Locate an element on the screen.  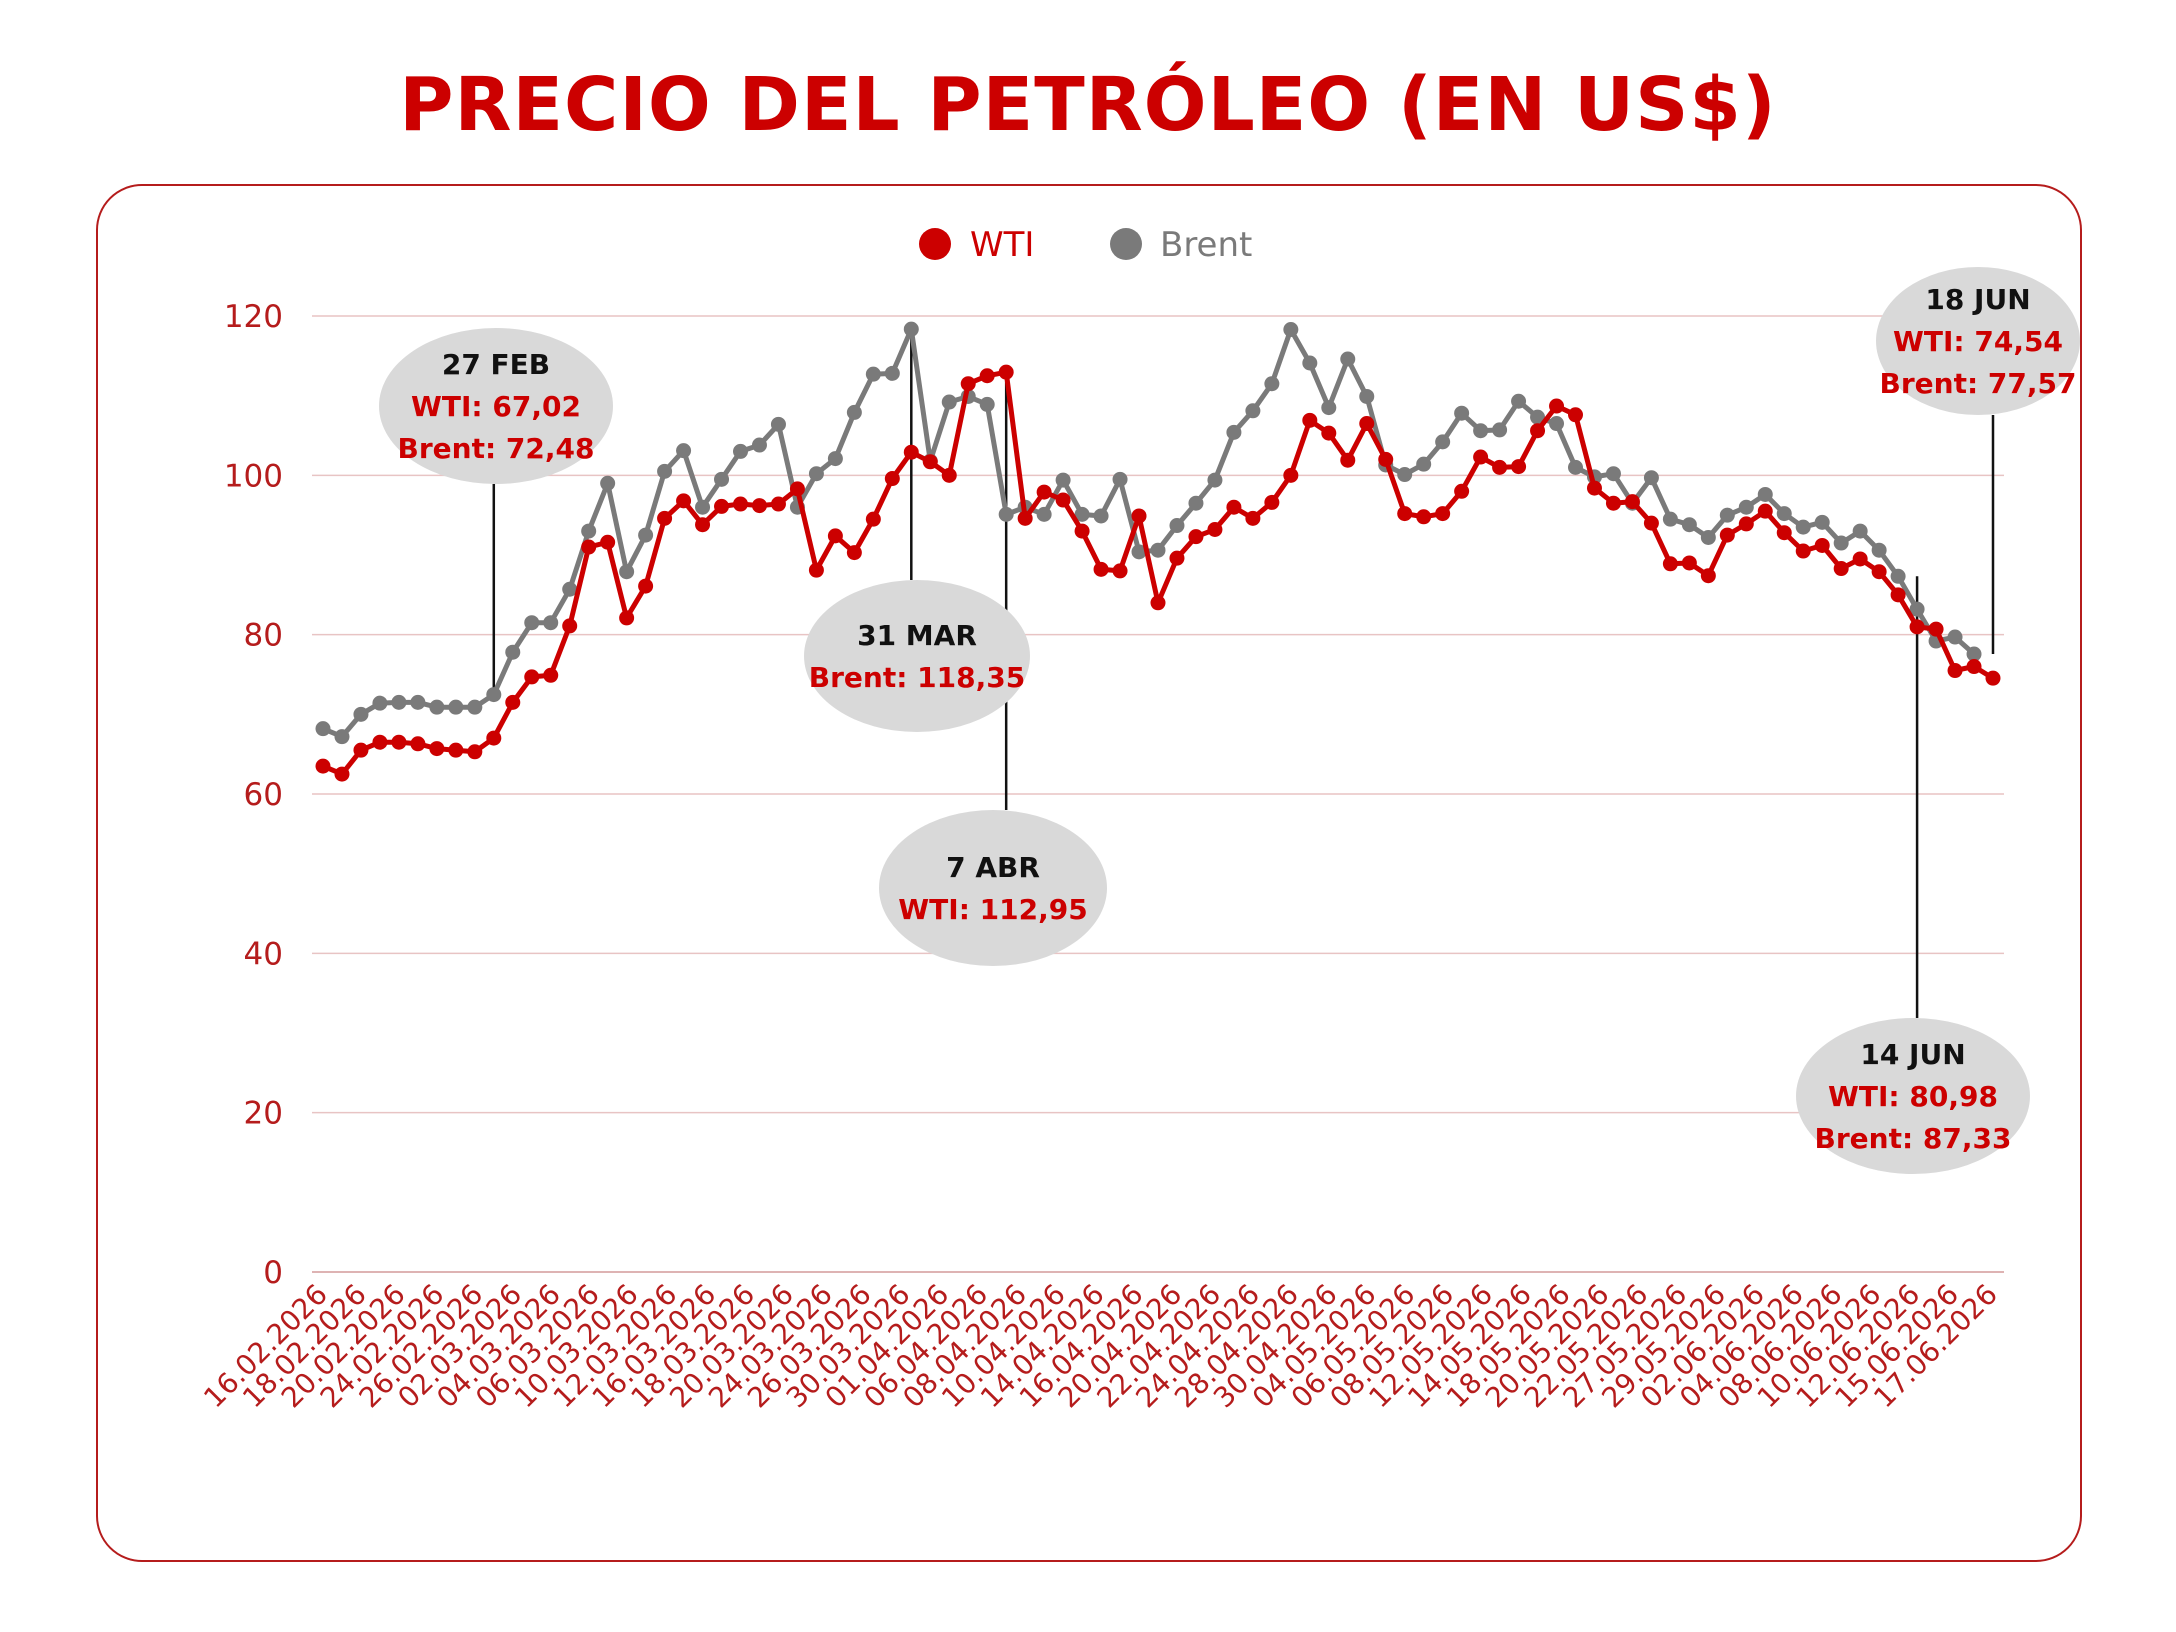
legend-label-wti: WTI is located at coordinates (1002, 245).